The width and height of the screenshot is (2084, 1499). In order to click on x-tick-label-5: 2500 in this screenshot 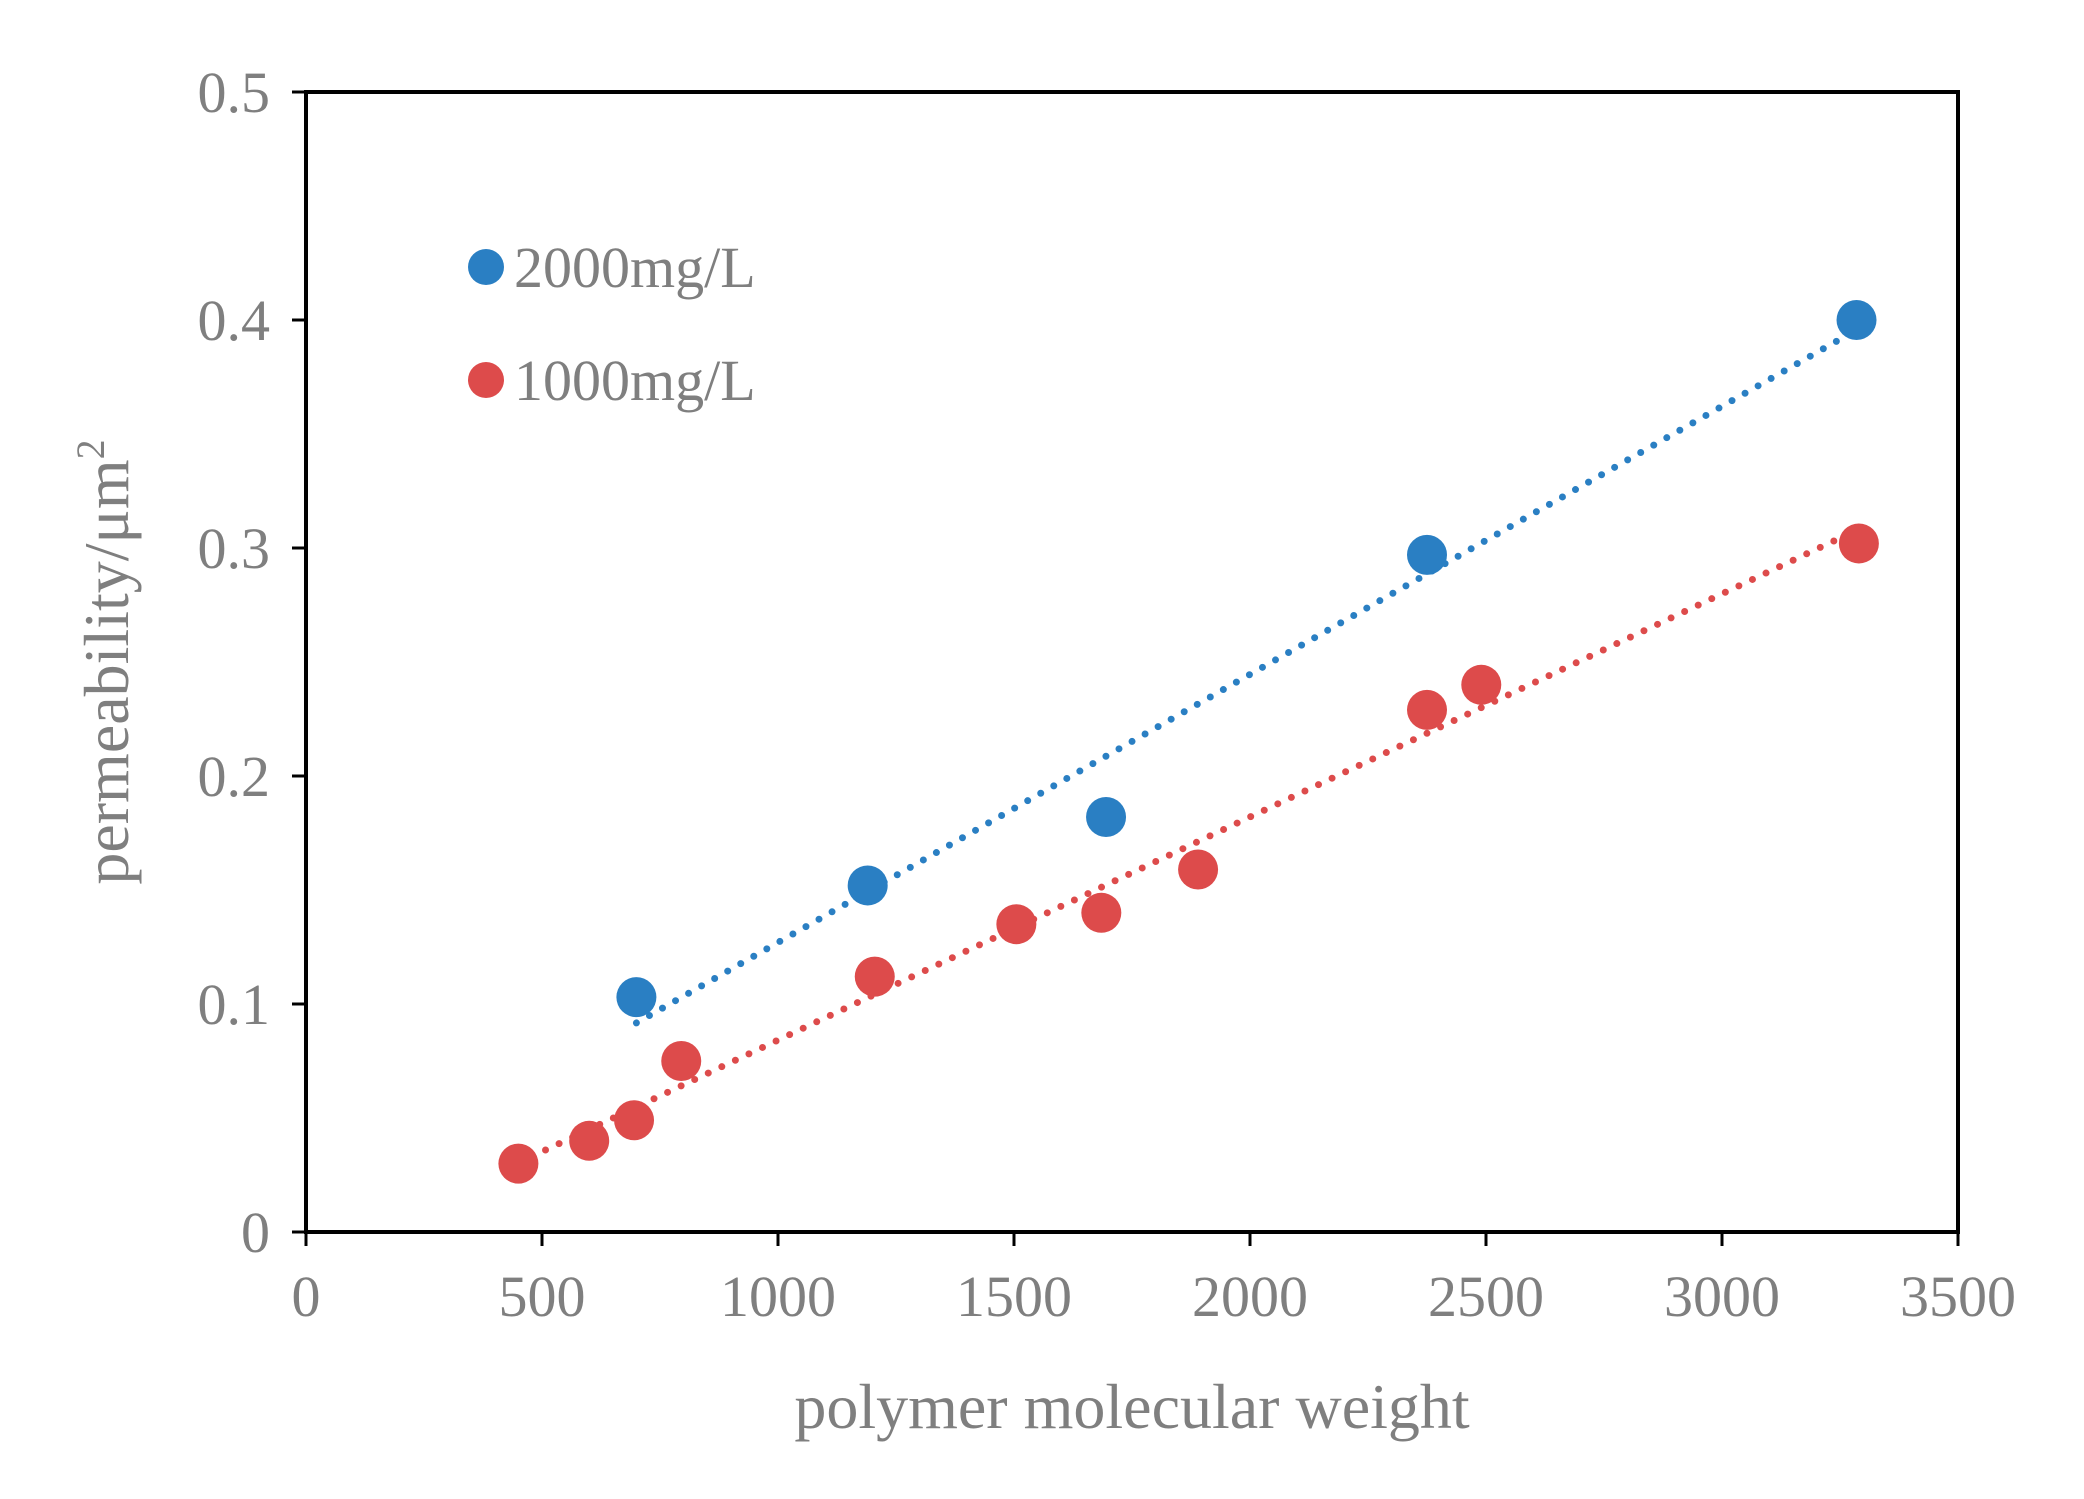, I will do `click(1486, 1296)`.